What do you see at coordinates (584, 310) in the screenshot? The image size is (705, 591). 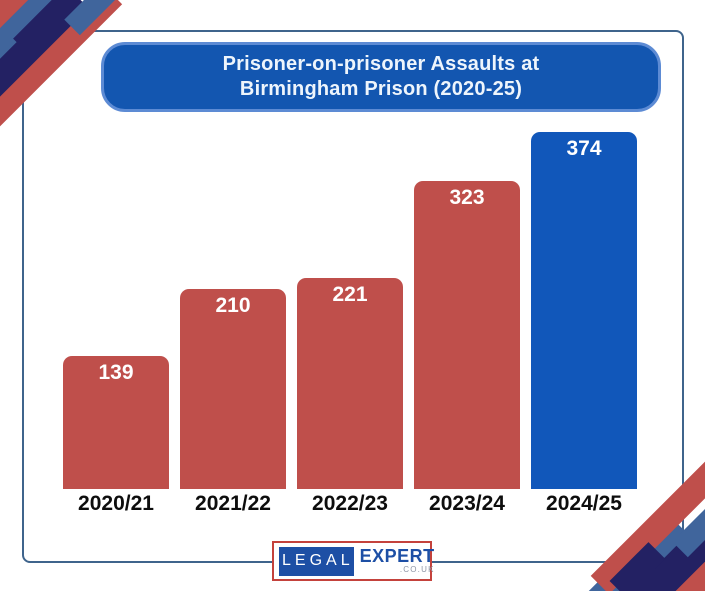 I see `bar-2024/25: 374` at bounding box center [584, 310].